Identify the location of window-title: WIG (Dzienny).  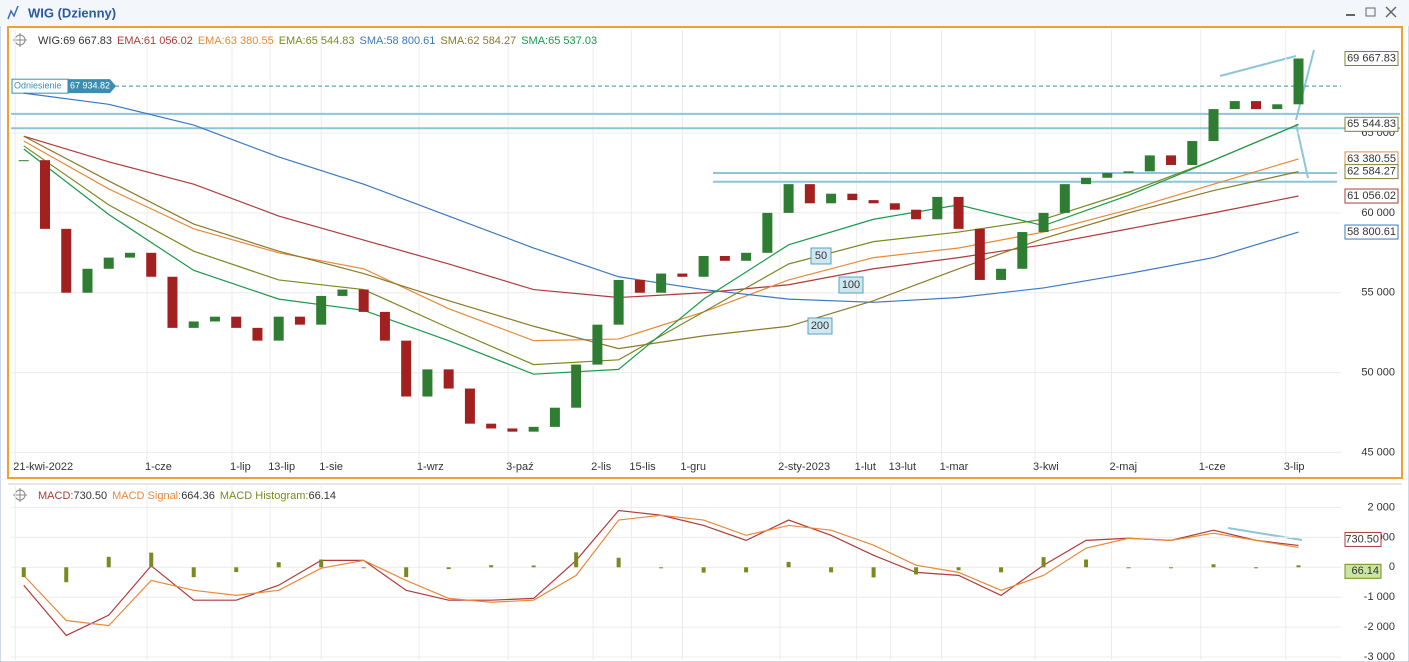
(72, 12).